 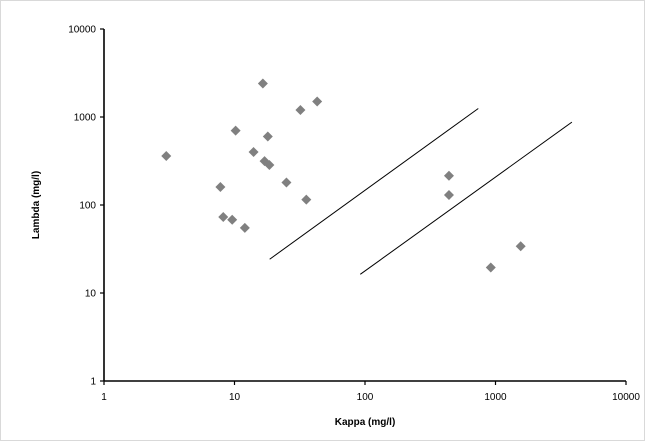 What do you see at coordinates (87, 206) in the screenshot?
I see `y-tick-label: 100` at bounding box center [87, 206].